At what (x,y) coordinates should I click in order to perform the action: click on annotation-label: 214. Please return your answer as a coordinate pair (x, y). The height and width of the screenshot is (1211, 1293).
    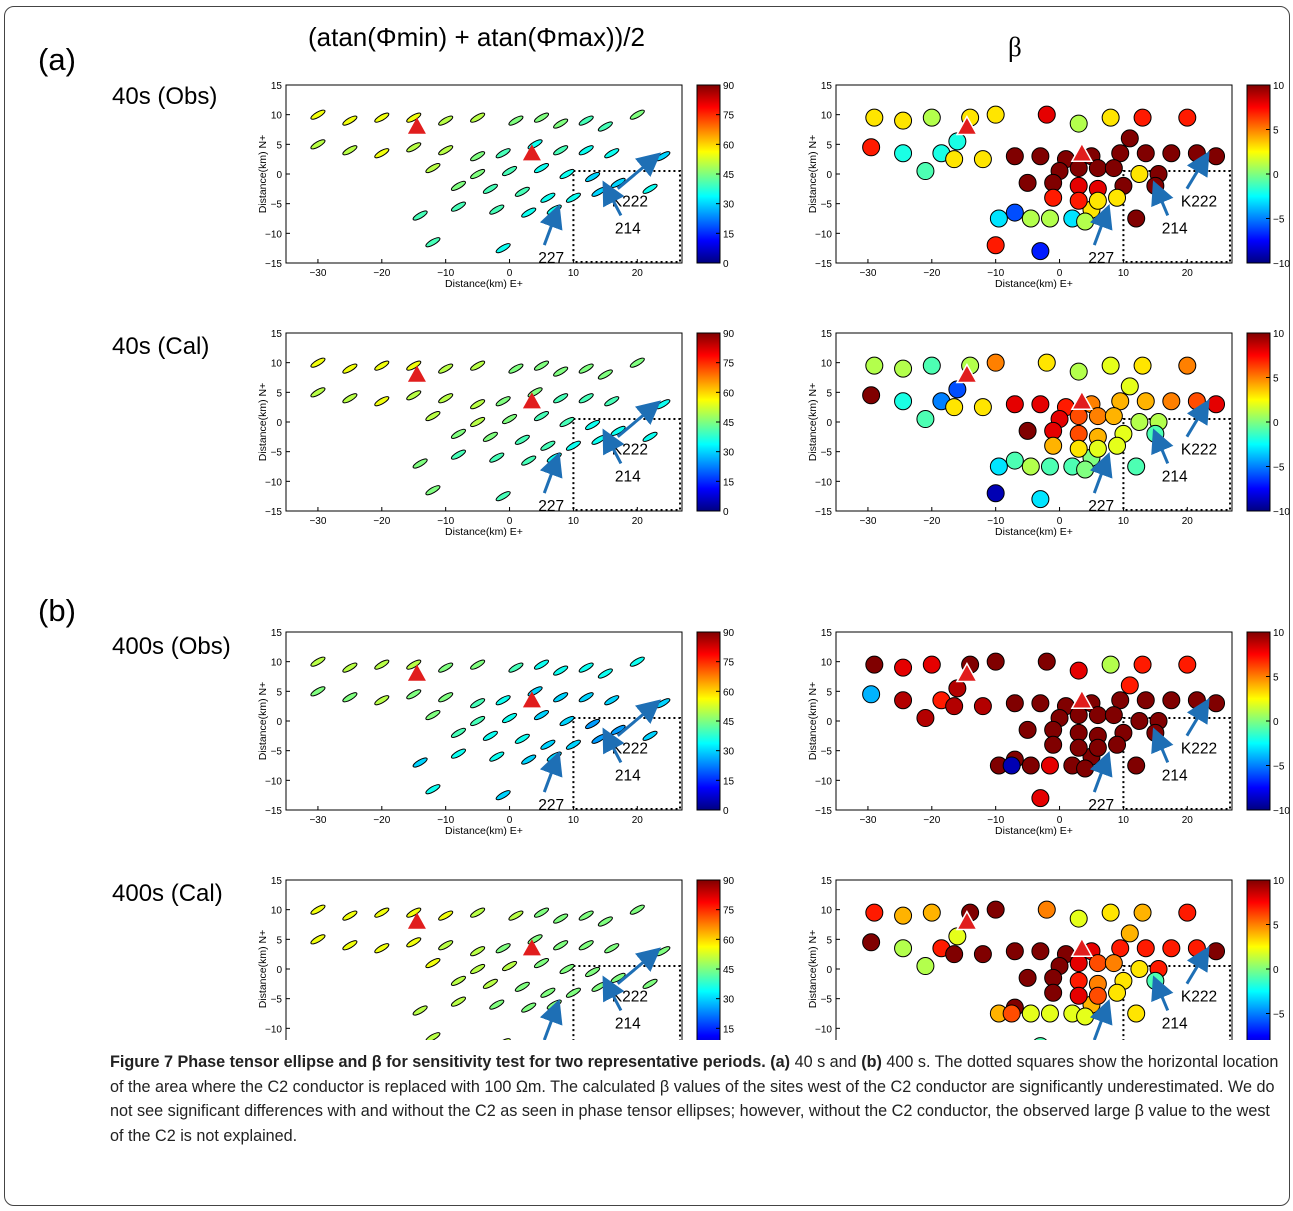
    Looking at the image, I should click on (628, 476).